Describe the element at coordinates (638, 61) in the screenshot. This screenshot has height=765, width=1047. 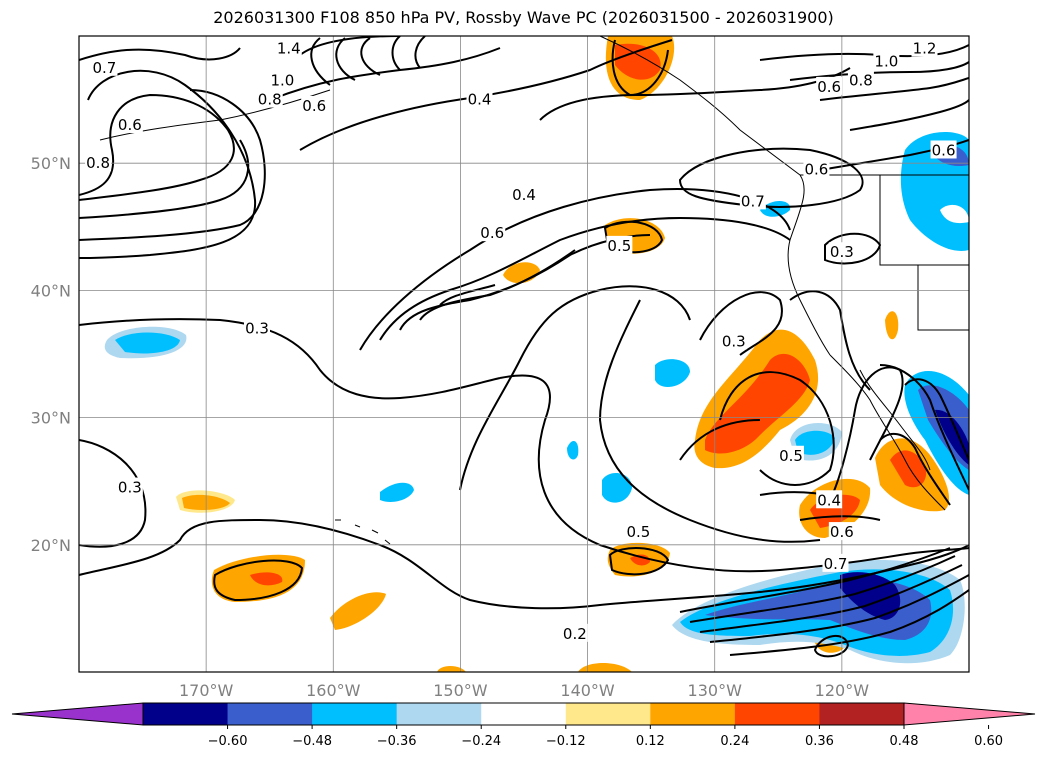
I see `anomaly-alaska-core` at that location.